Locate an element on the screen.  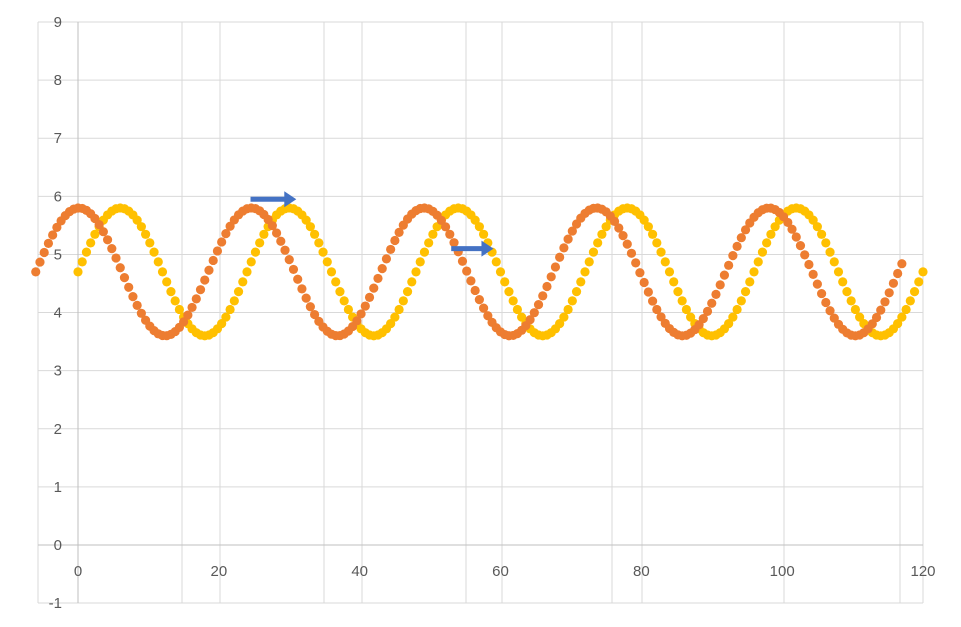
y-tick-label: 5 is located at coordinates (58, 254).